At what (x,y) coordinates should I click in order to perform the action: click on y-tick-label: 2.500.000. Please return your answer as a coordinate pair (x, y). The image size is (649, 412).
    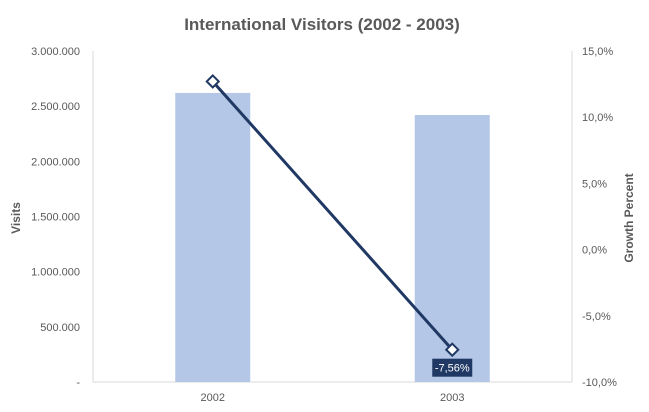
    Looking at the image, I should click on (55, 107).